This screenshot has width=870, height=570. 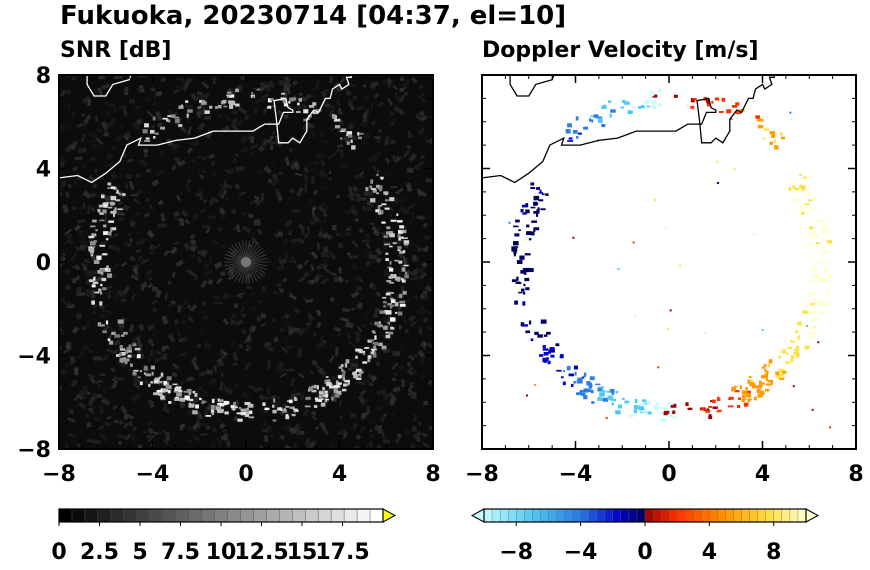 I want to click on x-tick-label: −8, so click(x=482, y=474).